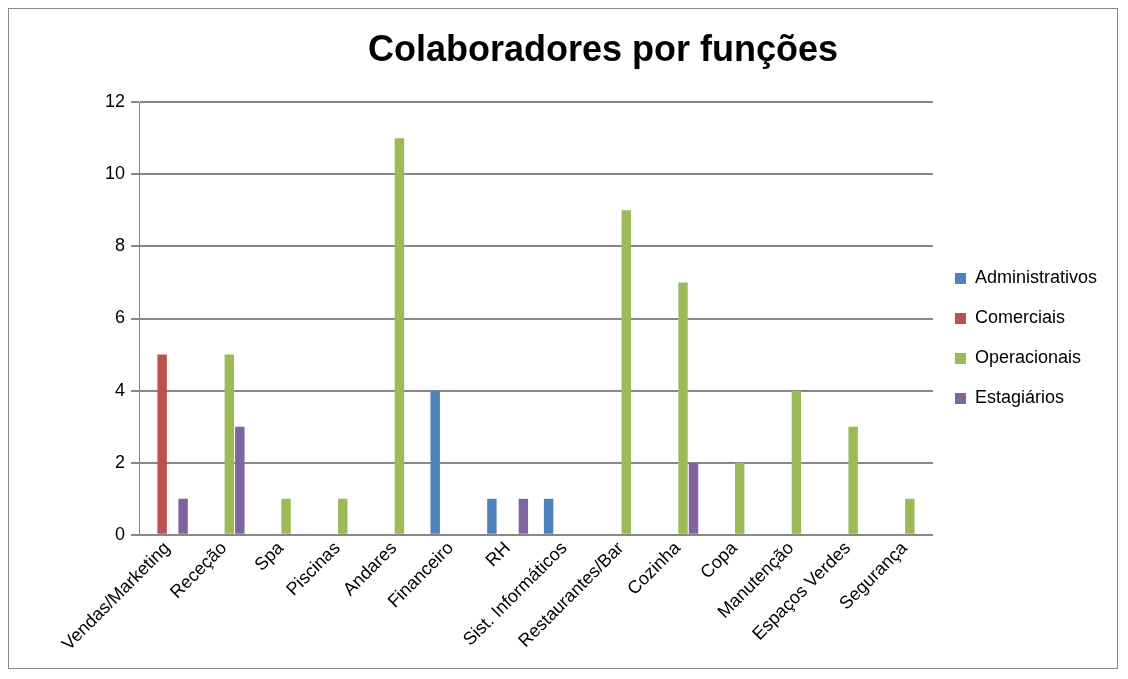 Image resolution: width=1128 pixels, height=679 pixels. What do you see at coordinates (1019, 317) in the screenshot?
I see `legend-label: Comerciais` at bounding box center [1019, 317].